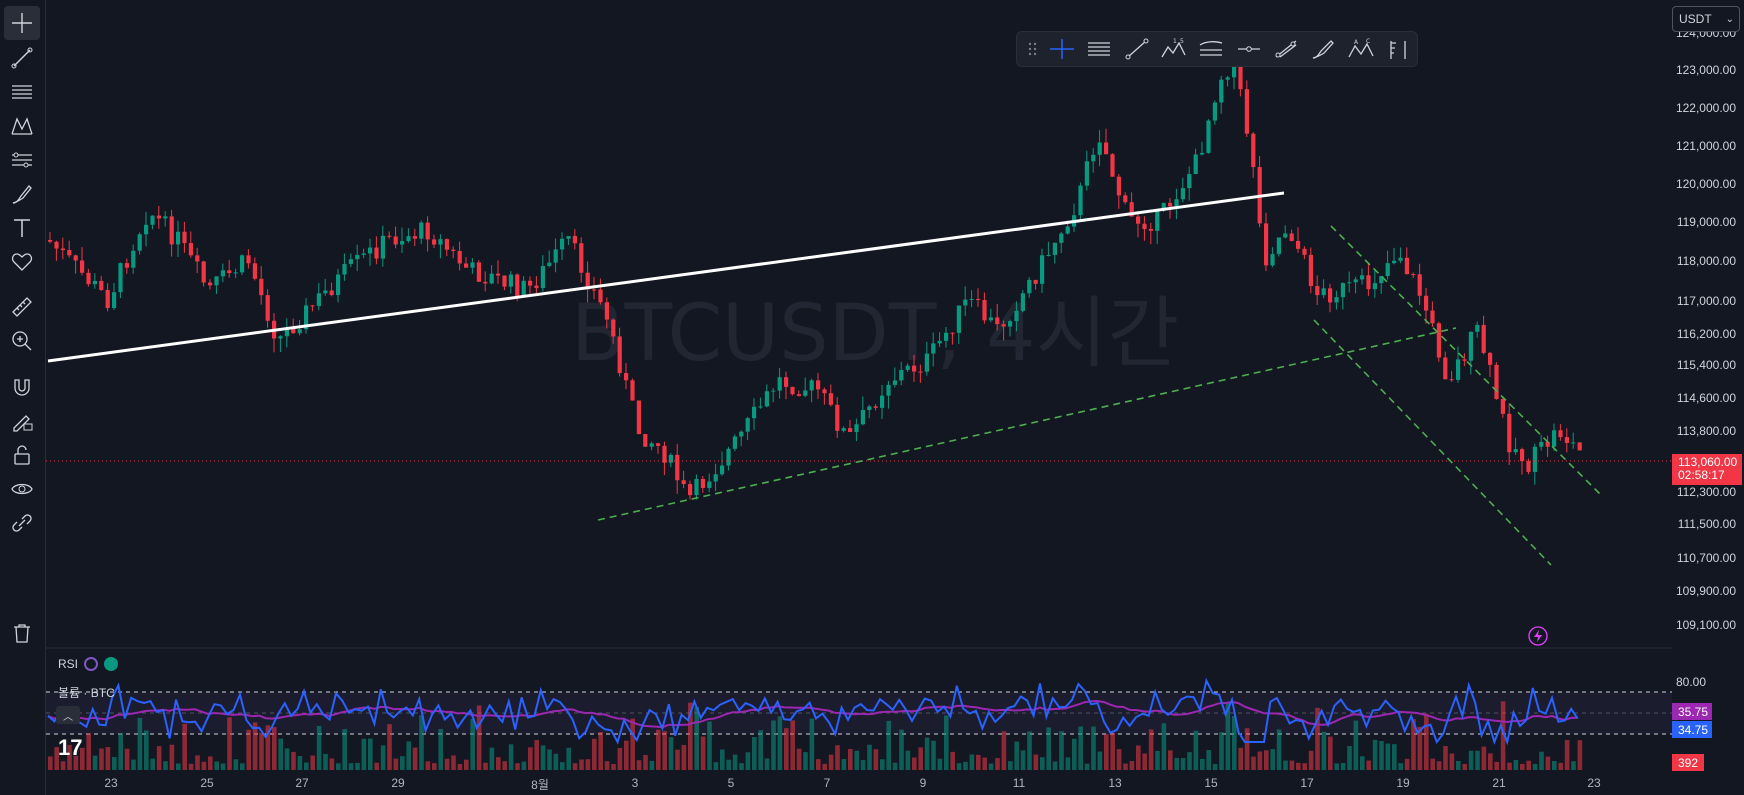 This screenshot has height=795, width=1744. I want to click on channel-upper-line, so click(1466, 361).